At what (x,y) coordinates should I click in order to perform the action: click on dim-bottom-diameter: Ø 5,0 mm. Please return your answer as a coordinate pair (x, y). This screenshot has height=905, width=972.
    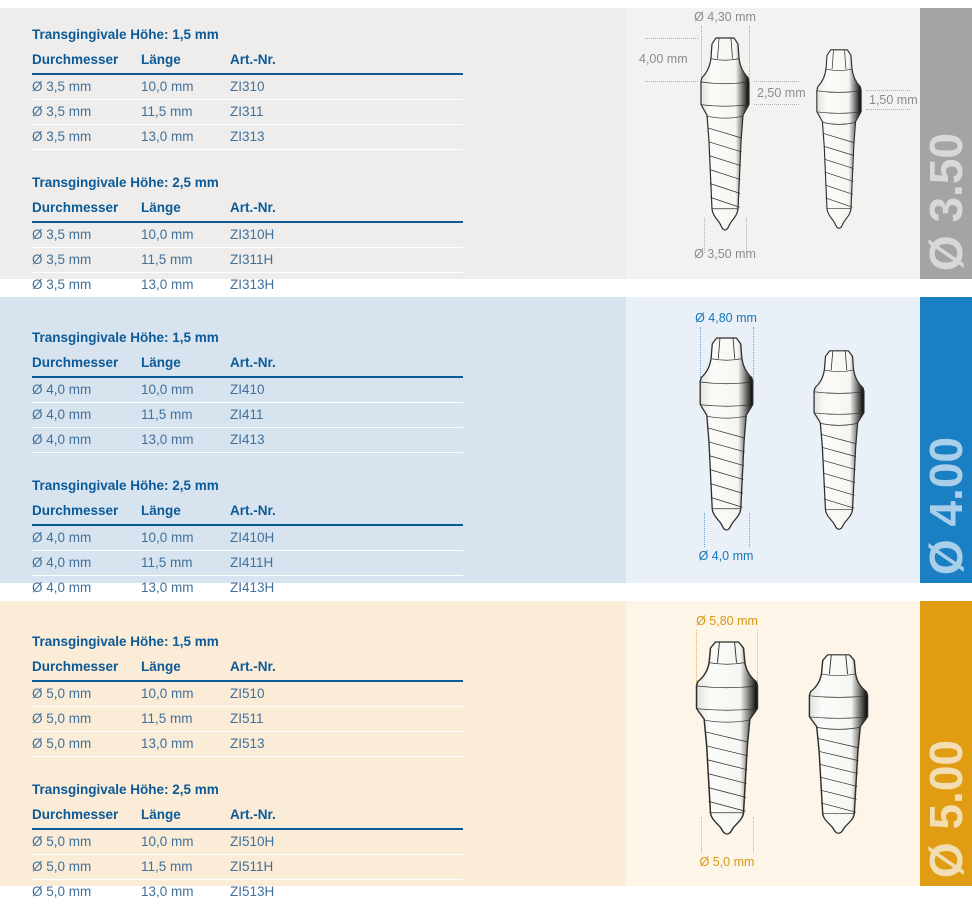
    Looking at the image, I should click on (727, 862).